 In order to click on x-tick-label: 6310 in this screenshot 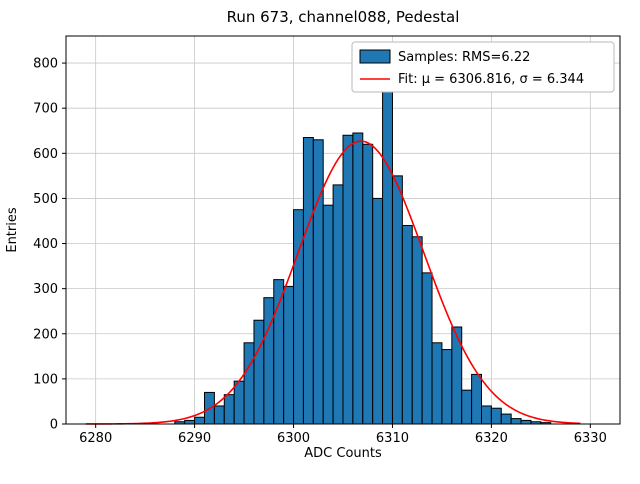, I will do `click(392, 438)`.